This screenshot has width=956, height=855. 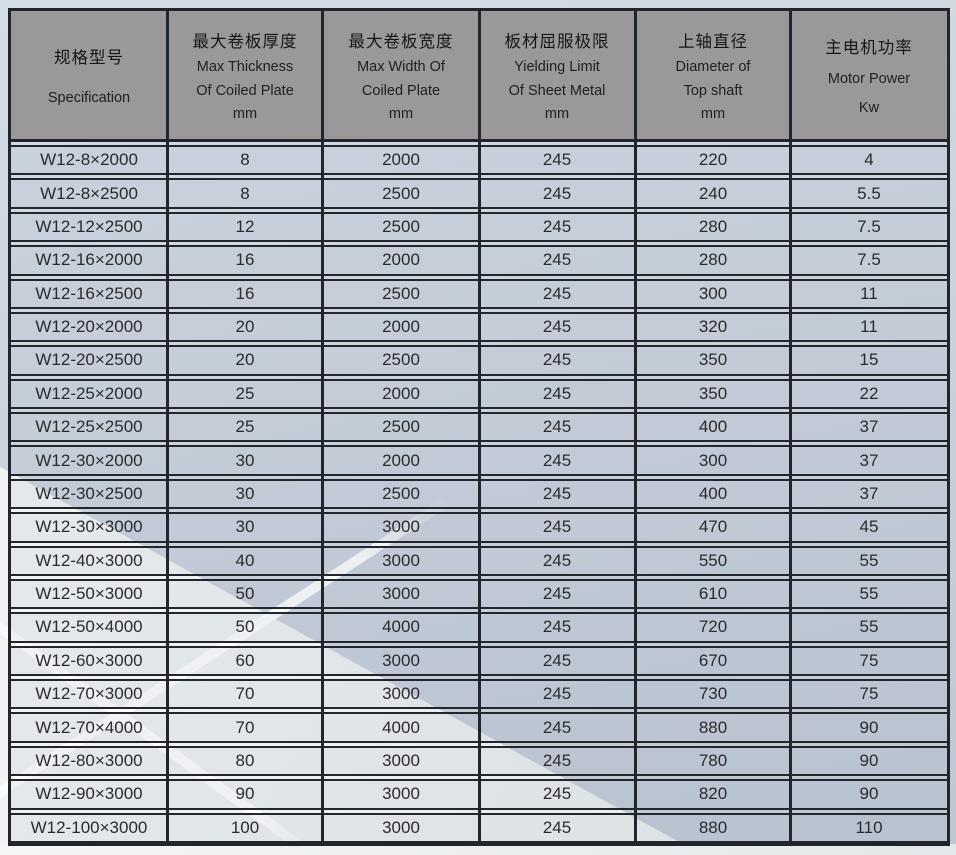 I want to click on header-cell: 板材屈服极限 Yielding Limit Of Sheet Metal mm, so click(x=557, y=75).